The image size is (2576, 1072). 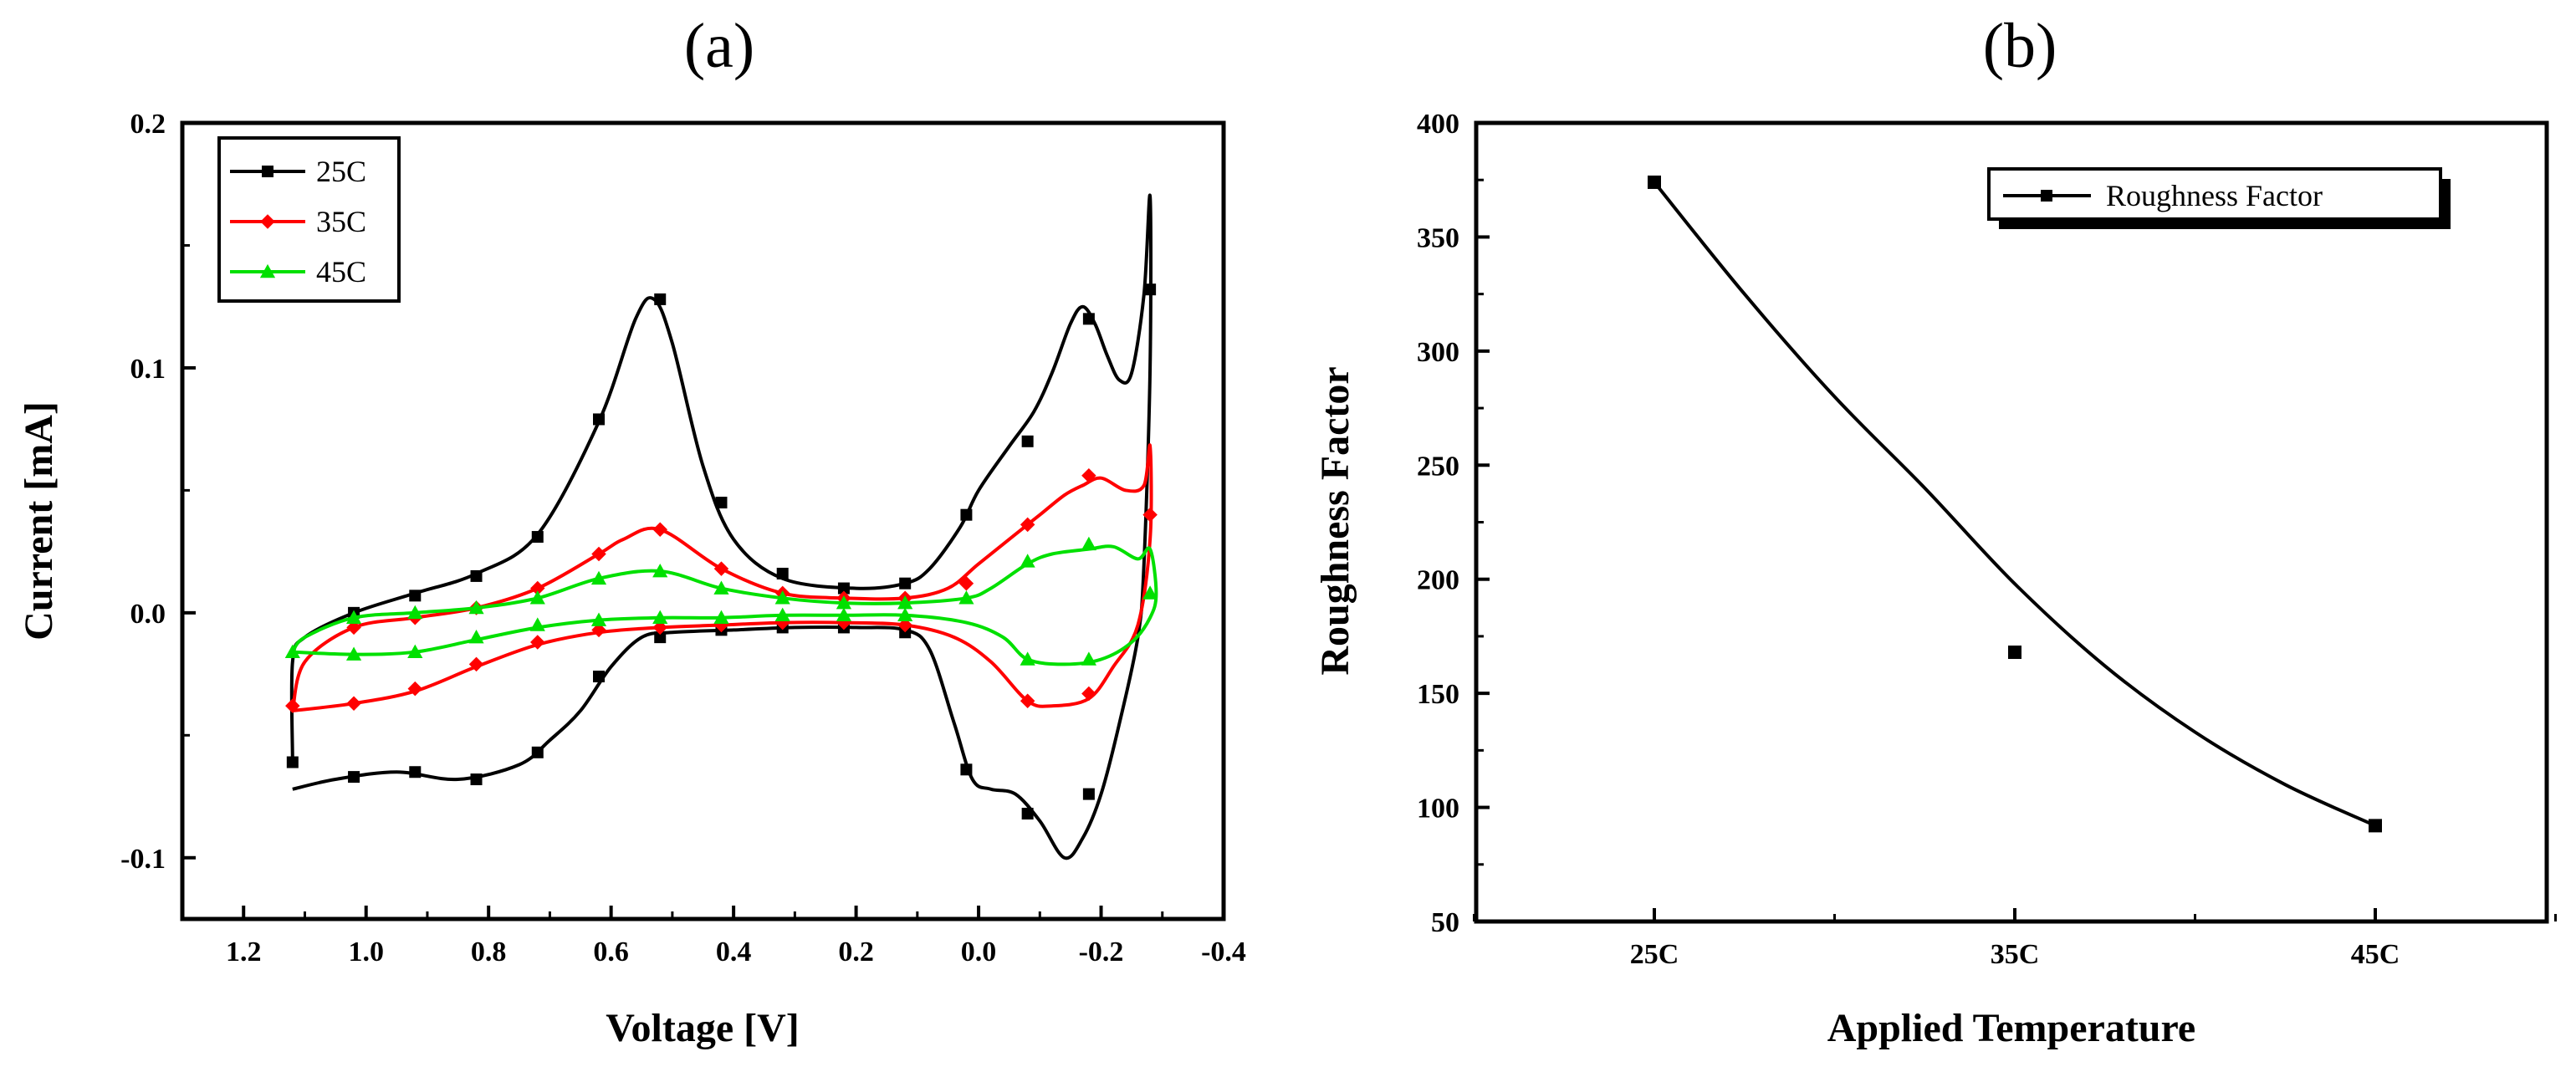 I want to click on y-tick-label: 0.2, so click(x=148, y=124).